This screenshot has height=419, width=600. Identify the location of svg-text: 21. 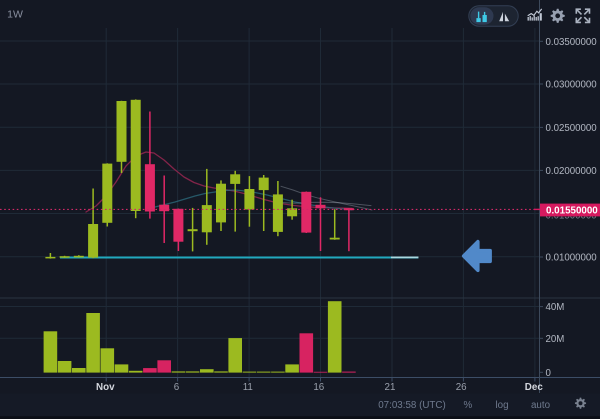
(390, 387).